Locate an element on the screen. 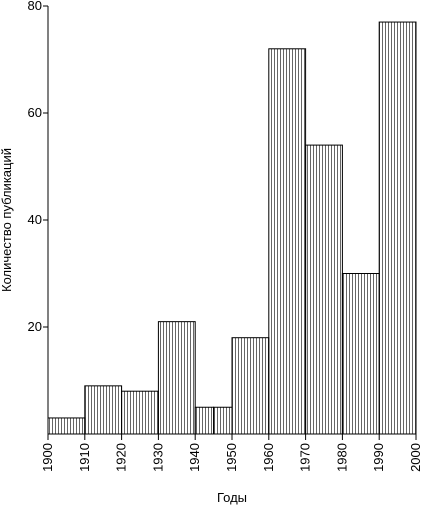 Image resolution: width=422 pixels, height=510 pixels. x-tick-label-1950: 1950 is located at coordinates (231, 457).